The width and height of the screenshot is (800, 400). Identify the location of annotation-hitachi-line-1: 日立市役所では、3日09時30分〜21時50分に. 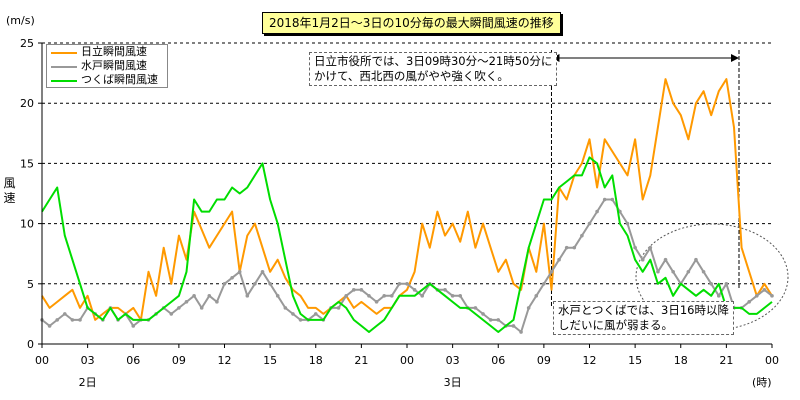
(433, 61).